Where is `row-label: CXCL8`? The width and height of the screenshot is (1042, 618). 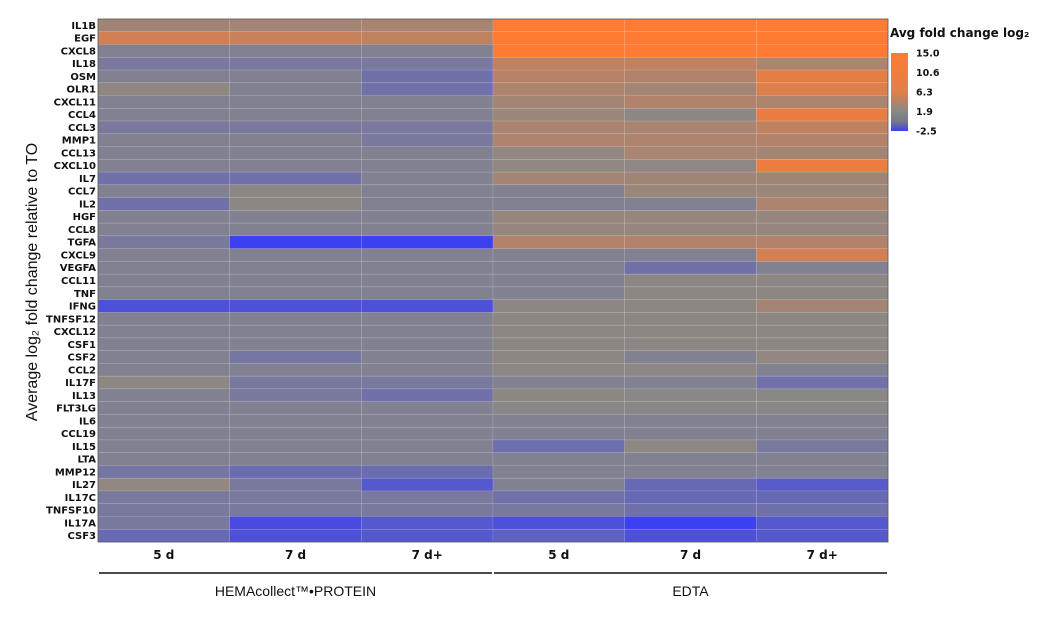 row-label: CXCL8 is located at coordinates (78, 51).